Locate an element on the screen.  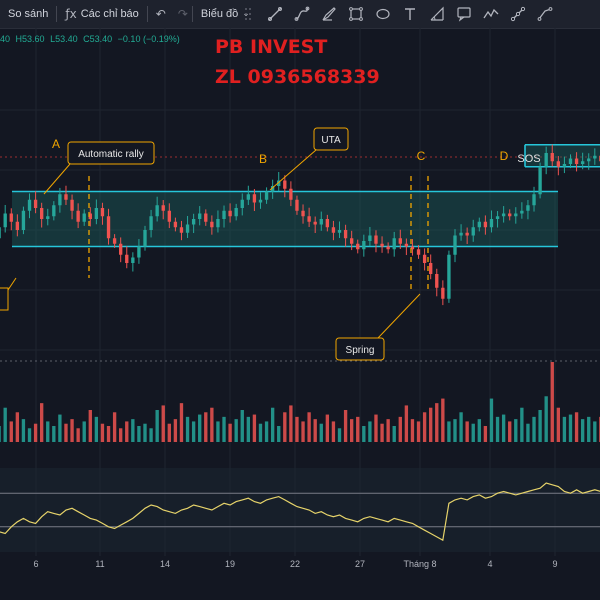
drag-handle-icon is located at coordinates (247, 14).